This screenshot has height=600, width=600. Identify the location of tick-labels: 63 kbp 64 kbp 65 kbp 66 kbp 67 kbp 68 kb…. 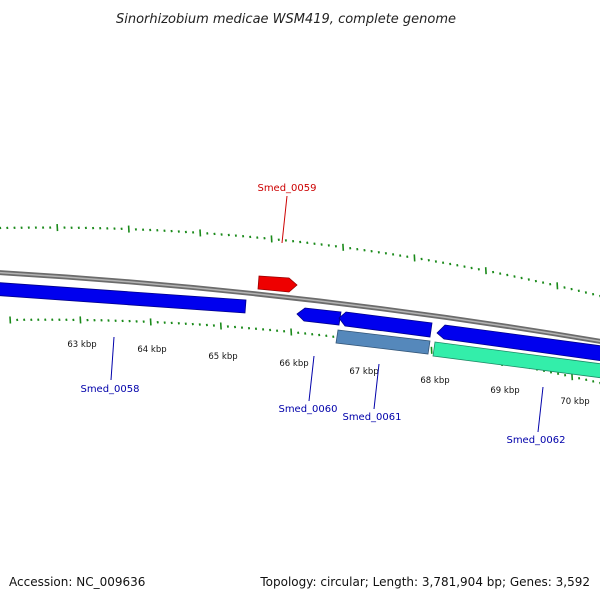
(328, 373).